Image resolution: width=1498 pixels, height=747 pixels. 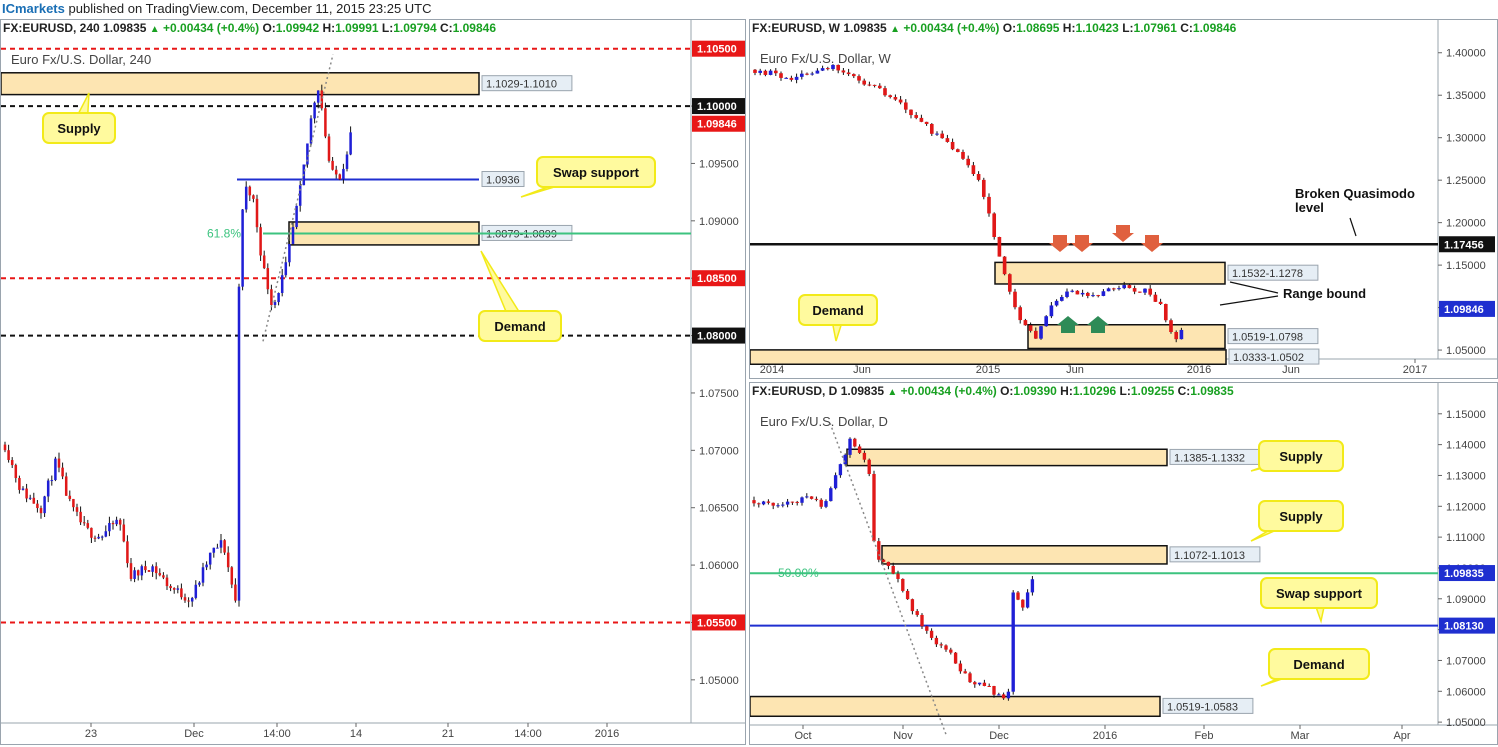 What do you see at coordinates (91, 734) in the screenshot?
I see `x-tick-label: 23` at bounding box center [91, 734].